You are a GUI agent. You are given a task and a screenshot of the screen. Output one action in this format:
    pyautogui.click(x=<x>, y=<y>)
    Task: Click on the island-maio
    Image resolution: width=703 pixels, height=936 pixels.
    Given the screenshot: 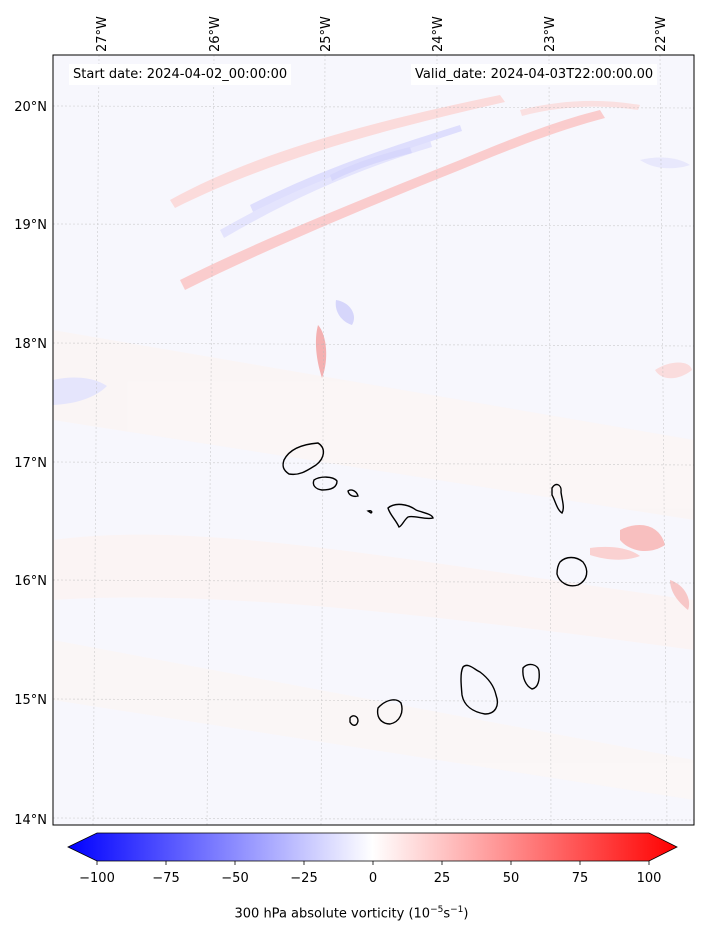 What is the action you would take?
    pyautogui.click(x=531, y=676)
    